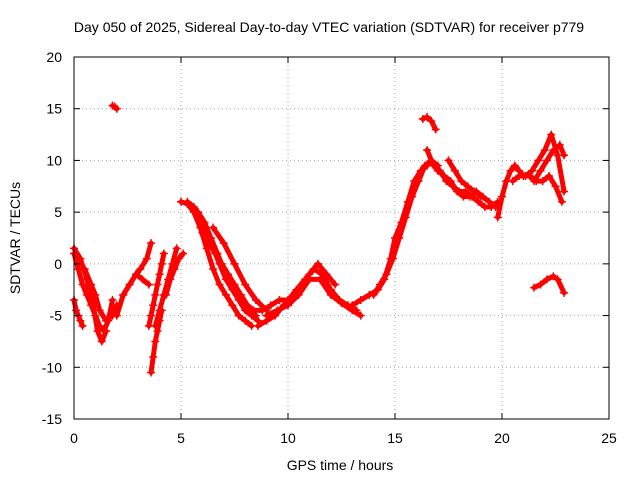  What do you see at coordinates (114, 107) in the screenshot?
I see `series-arc-k` at bounding box center [114, 107].